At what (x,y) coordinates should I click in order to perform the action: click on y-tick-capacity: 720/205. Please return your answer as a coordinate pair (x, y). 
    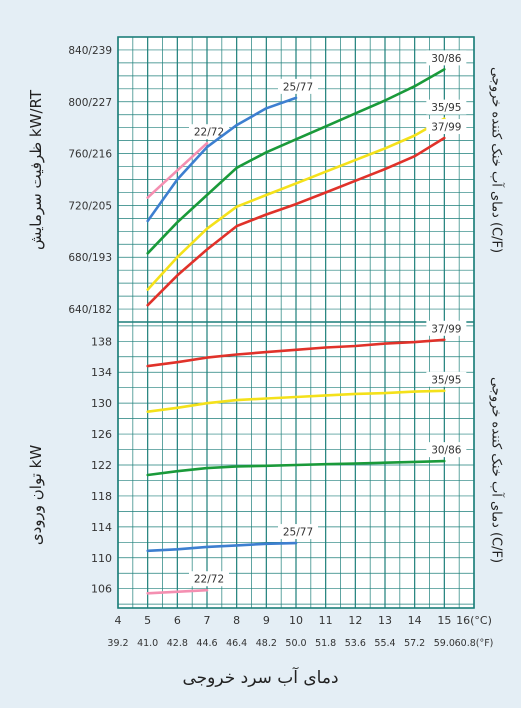
    Looking at the image, I should click on (90, 206).